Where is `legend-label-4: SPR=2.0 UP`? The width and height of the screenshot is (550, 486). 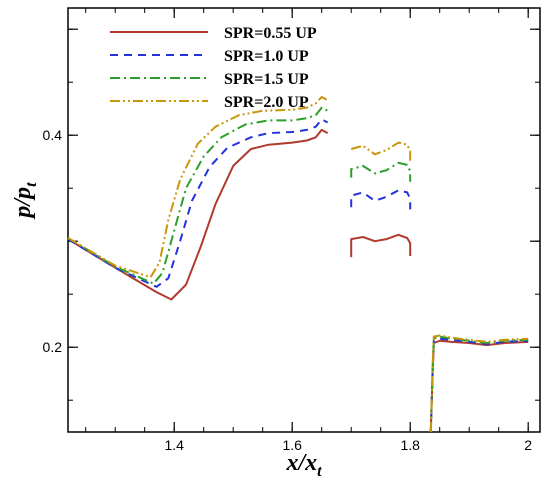
legend-label-4: SPR=2.0 UP is located at coordinates (266, 102).